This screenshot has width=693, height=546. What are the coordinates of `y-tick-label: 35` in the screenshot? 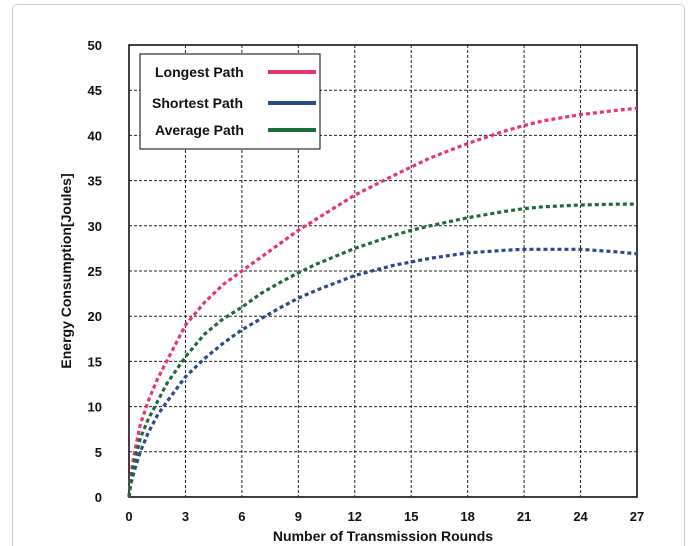 It's located at (95, 181).